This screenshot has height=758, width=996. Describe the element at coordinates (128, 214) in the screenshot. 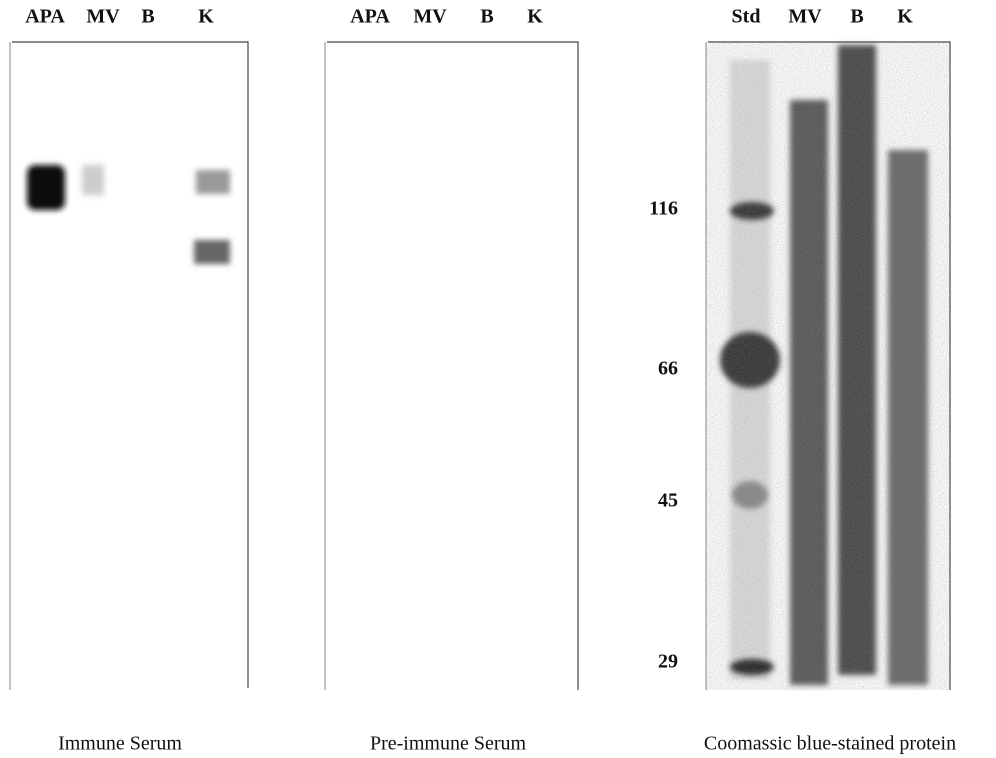

I see `blot-bands` at that location.